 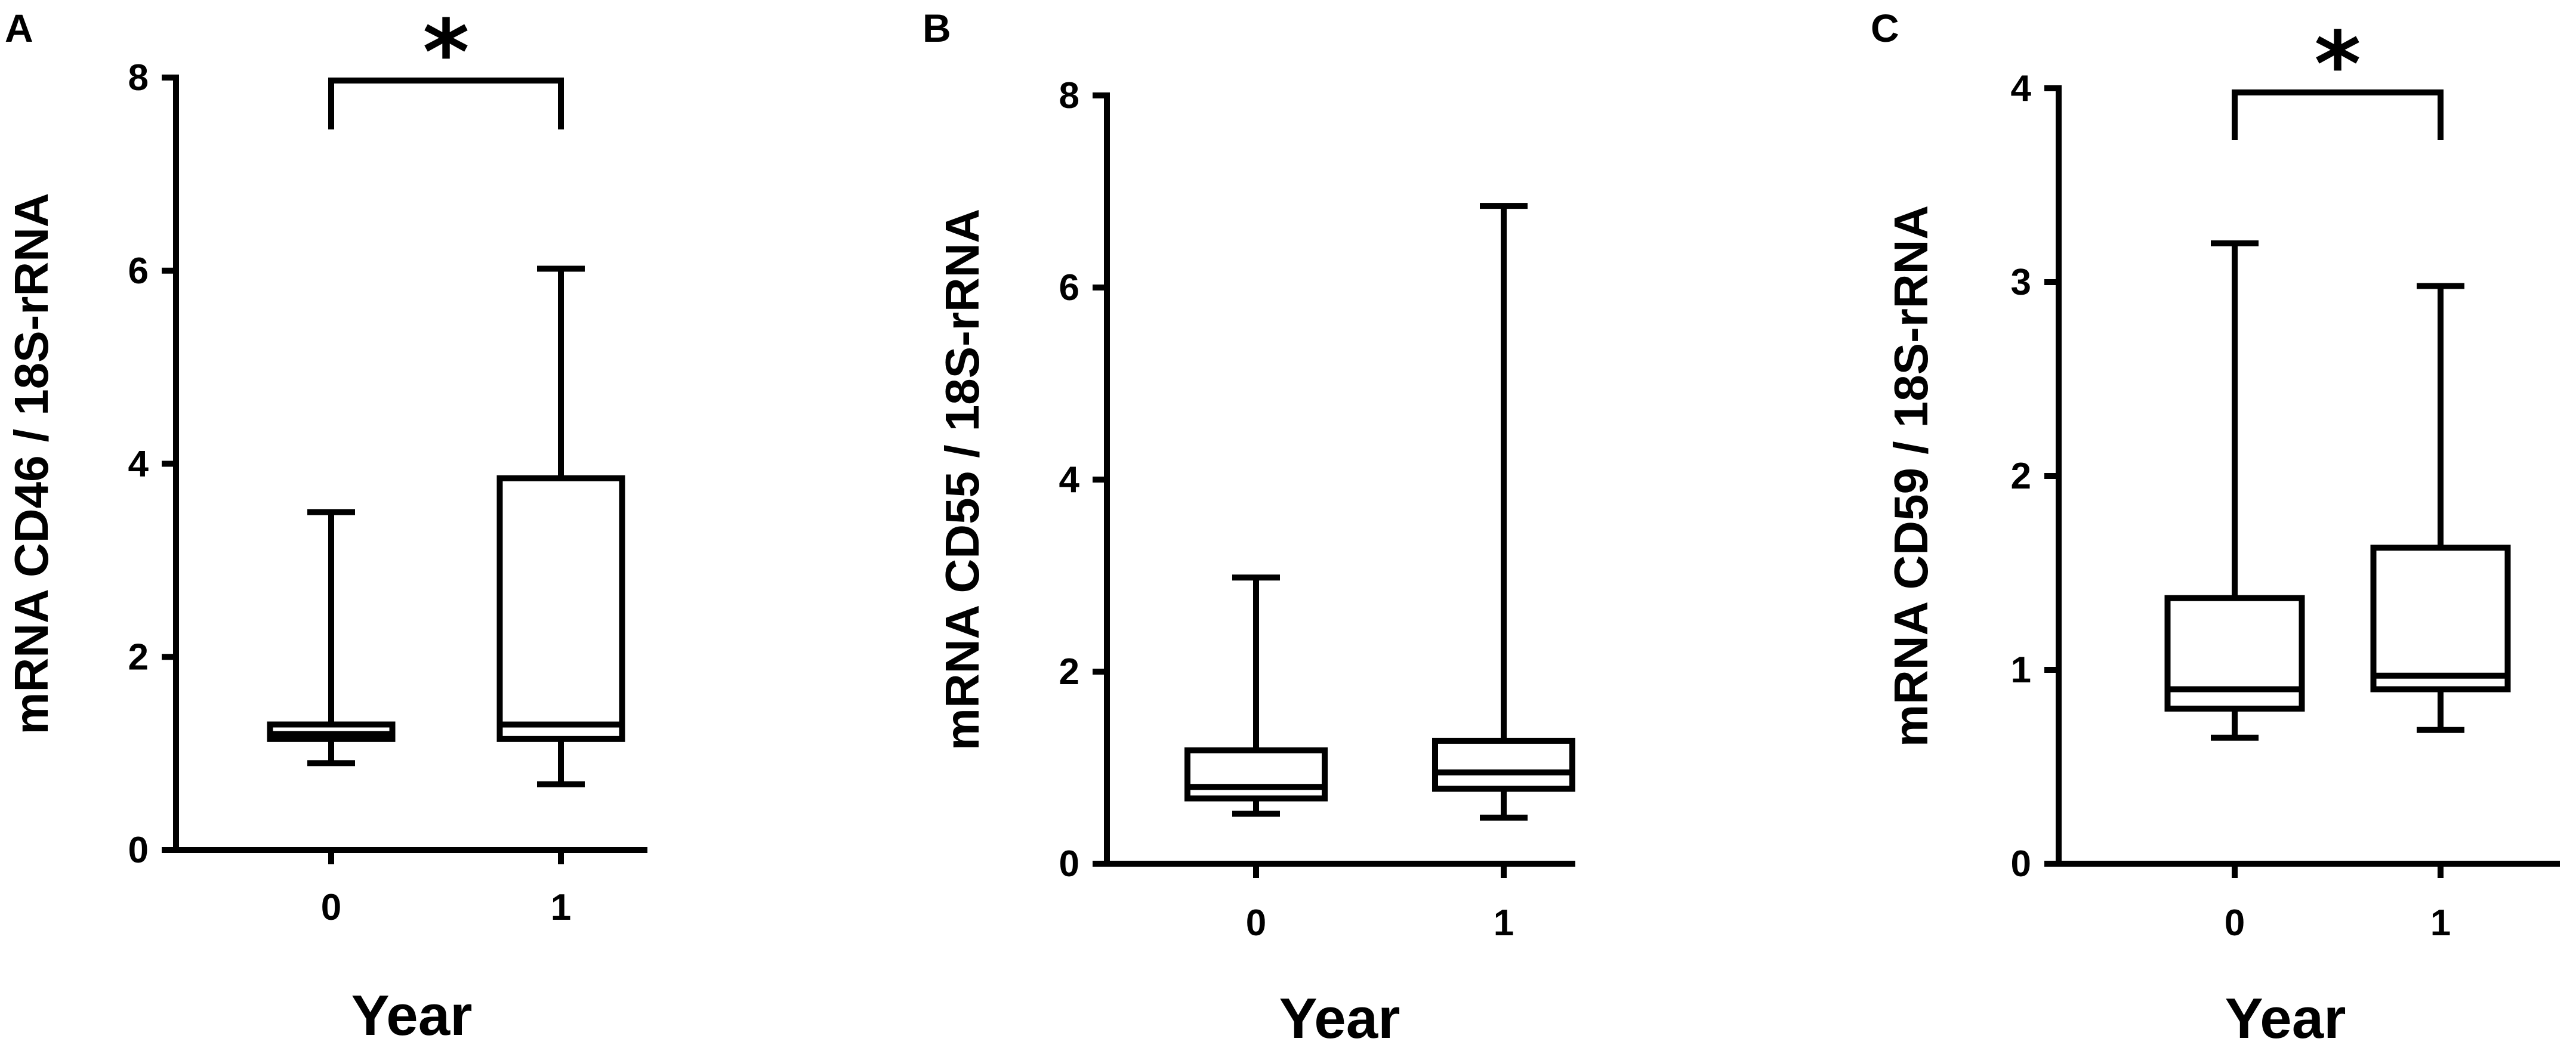 What do you see at coordinates (2021, 671) in the screenshot?
I see `y-tick-label-c-1: 1` at bounding box center [2021, 671].